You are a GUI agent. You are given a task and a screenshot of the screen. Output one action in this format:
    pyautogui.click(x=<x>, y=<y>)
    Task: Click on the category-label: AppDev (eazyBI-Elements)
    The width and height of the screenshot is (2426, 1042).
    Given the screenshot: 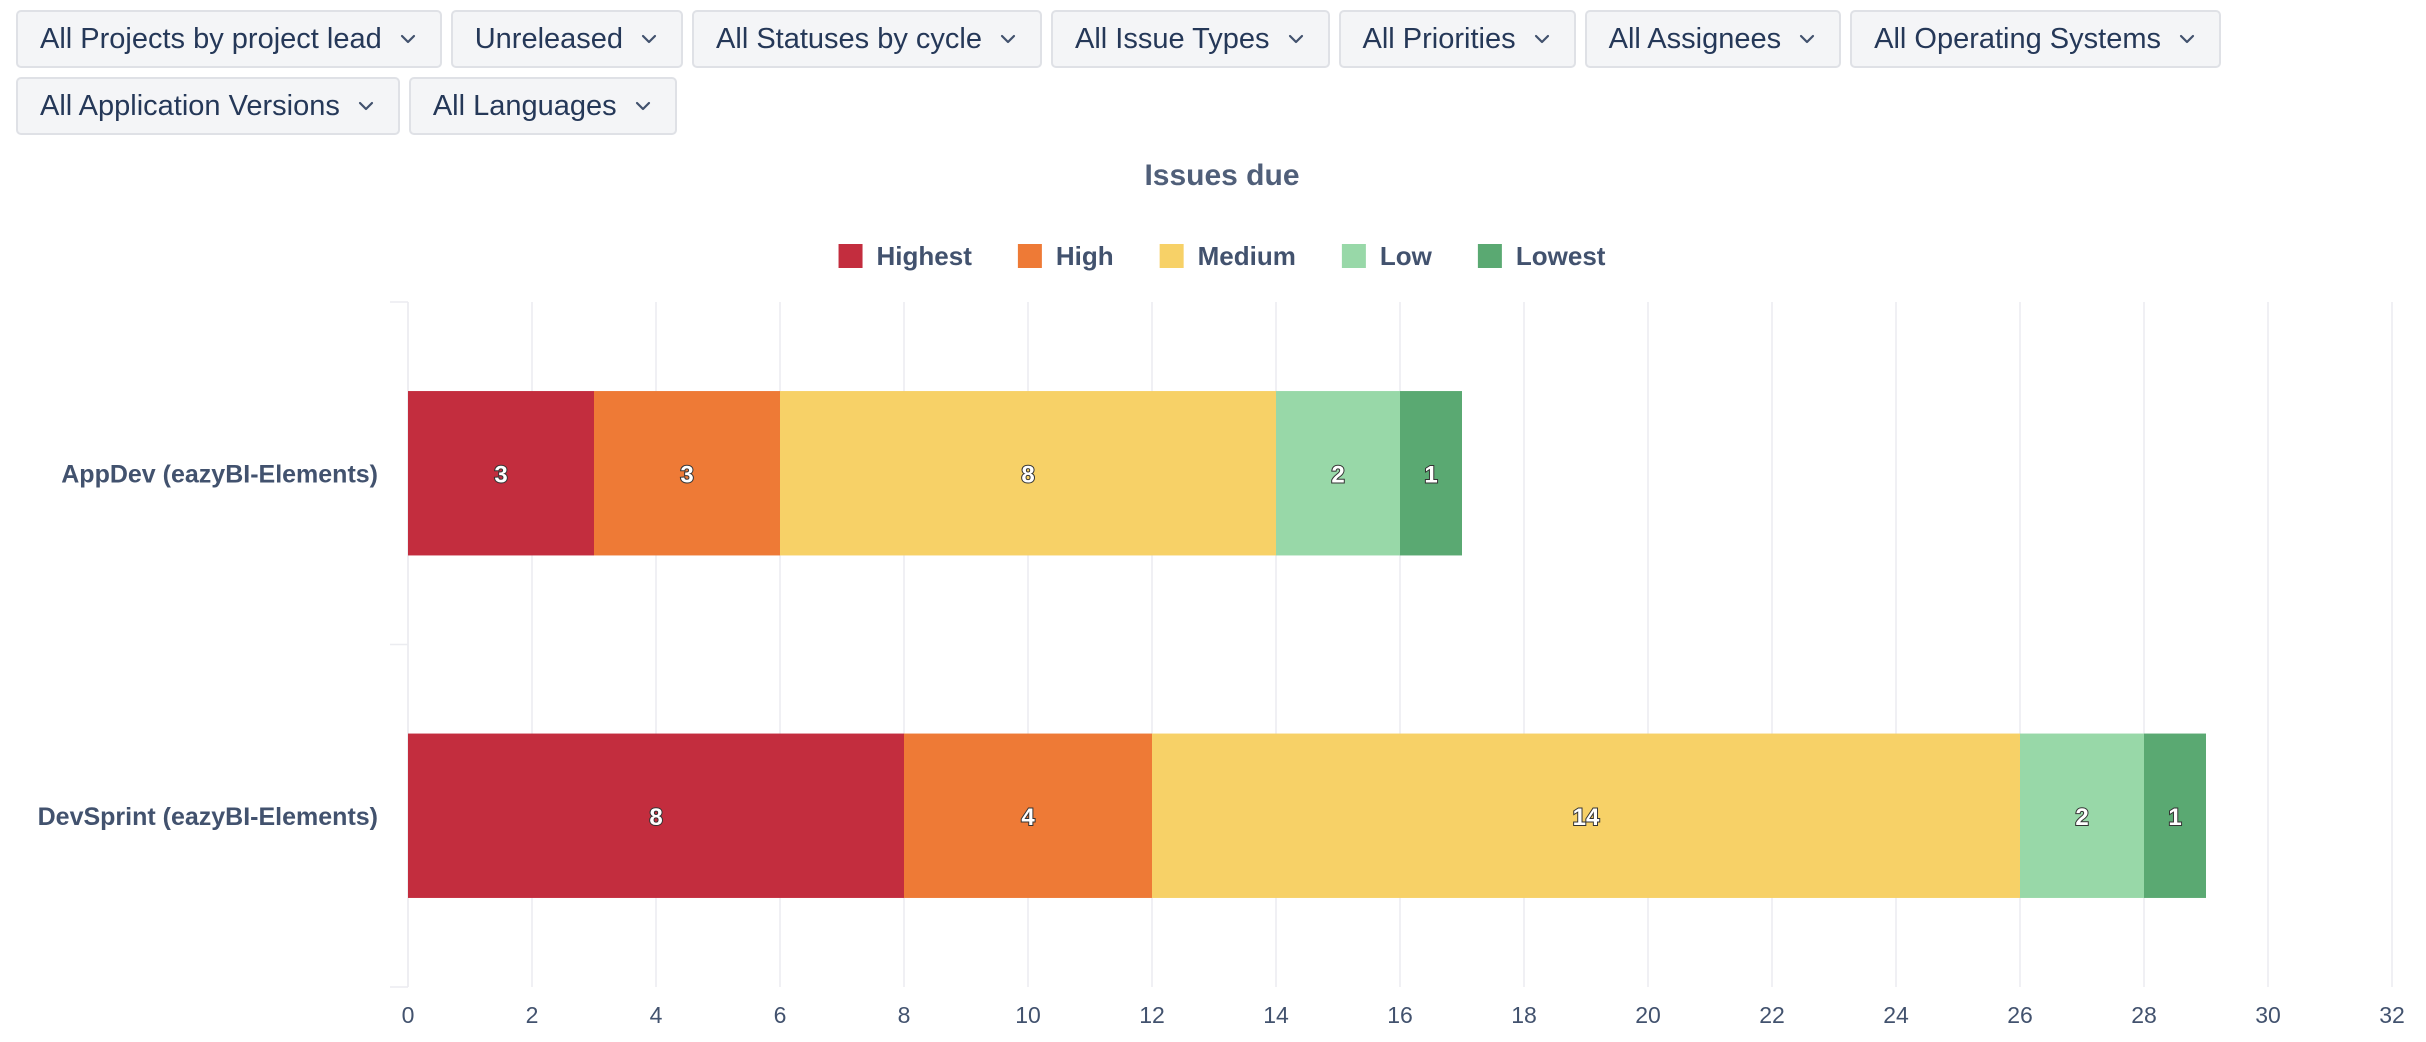 What is the action you would take?
    pyautogui.click(x=219, y=474)
    